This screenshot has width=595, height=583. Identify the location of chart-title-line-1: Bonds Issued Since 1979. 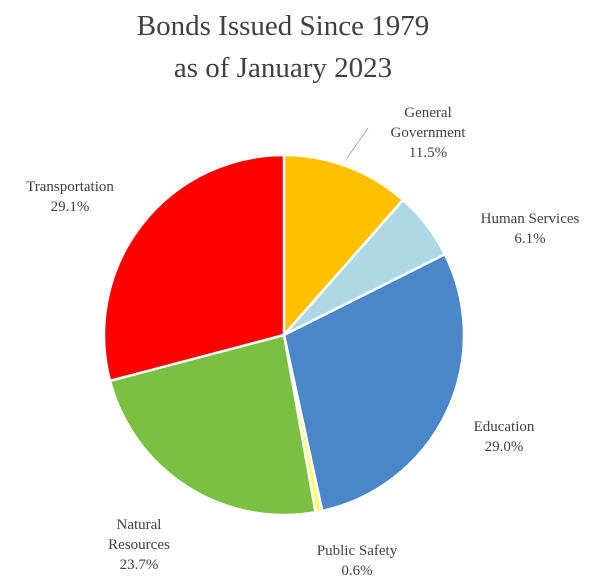
(283, 26).